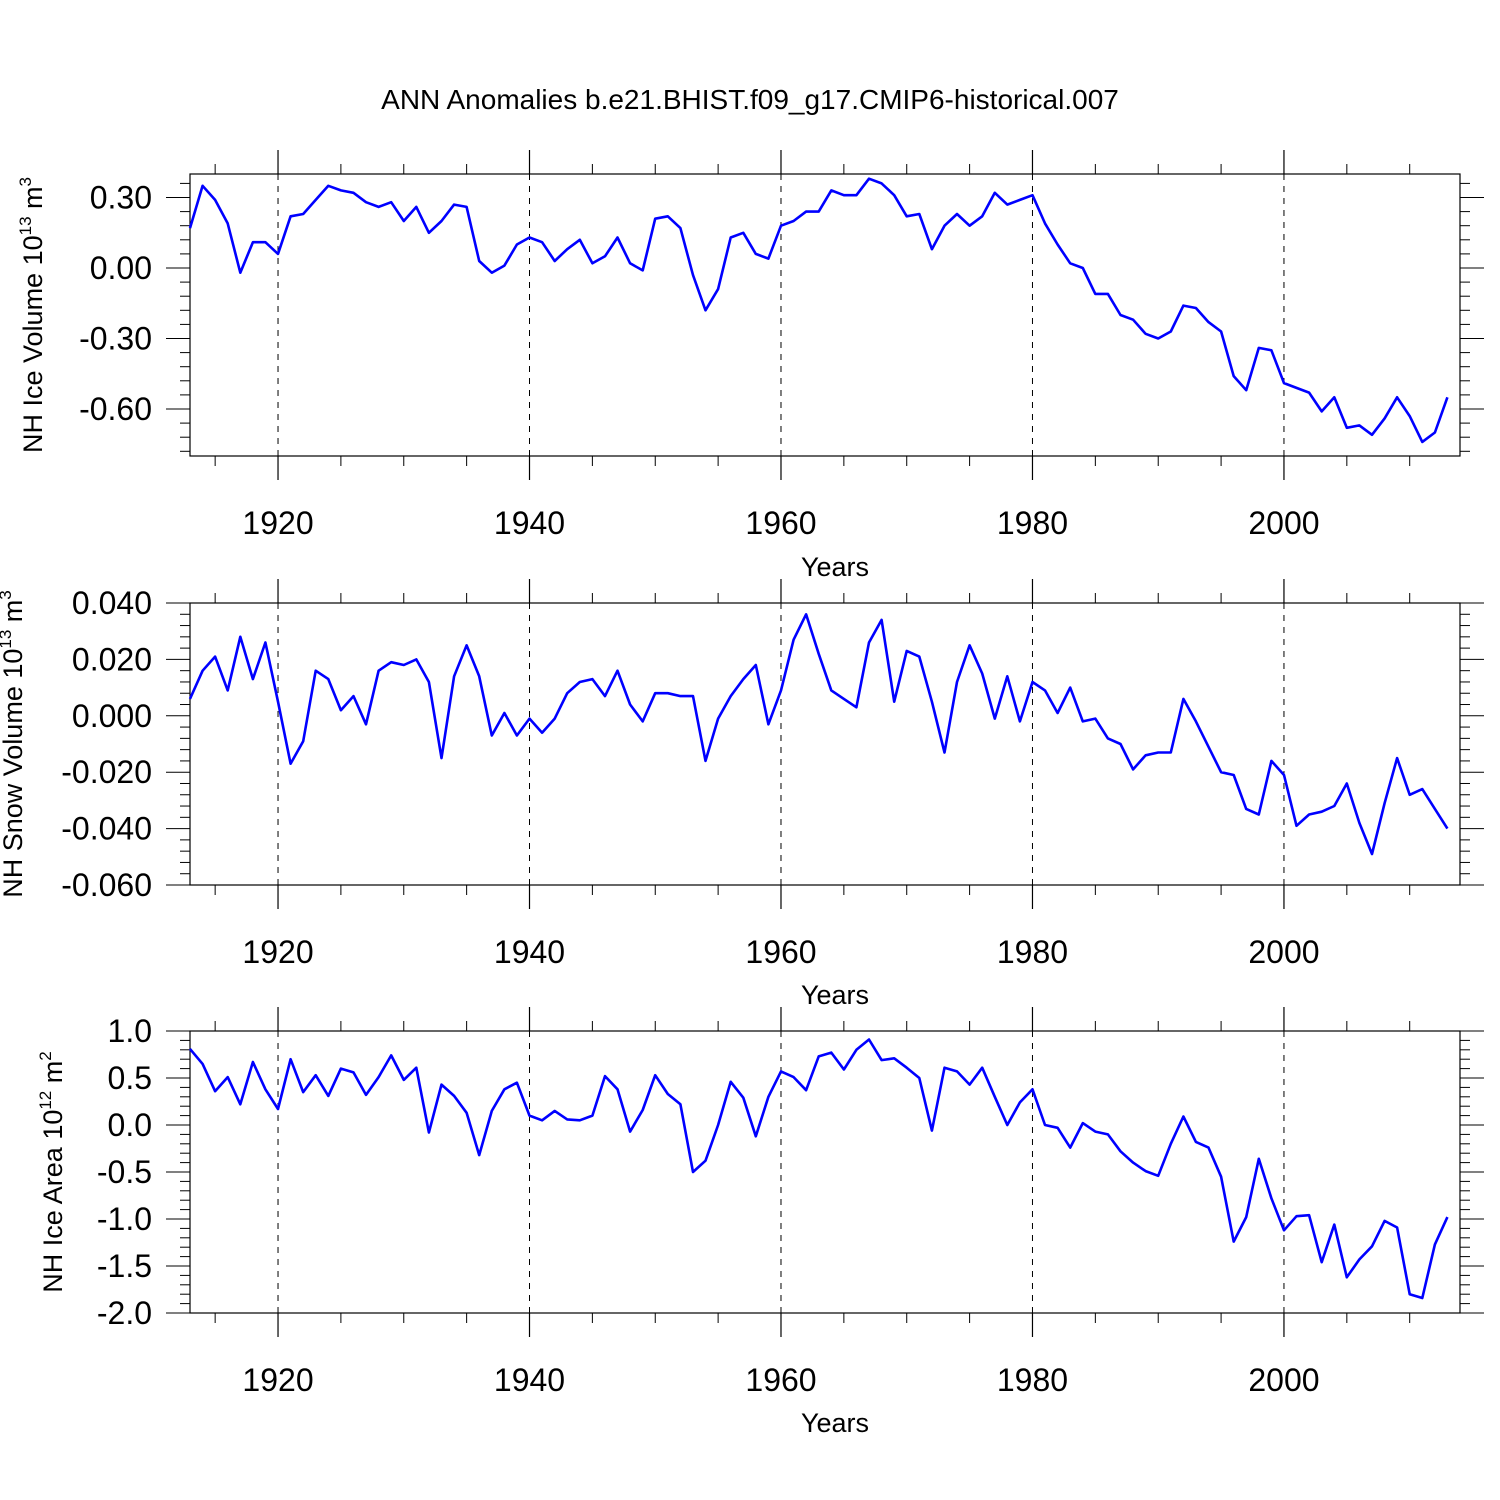  I want to click on y-tick-label: -1.0, so click(124, 1219).